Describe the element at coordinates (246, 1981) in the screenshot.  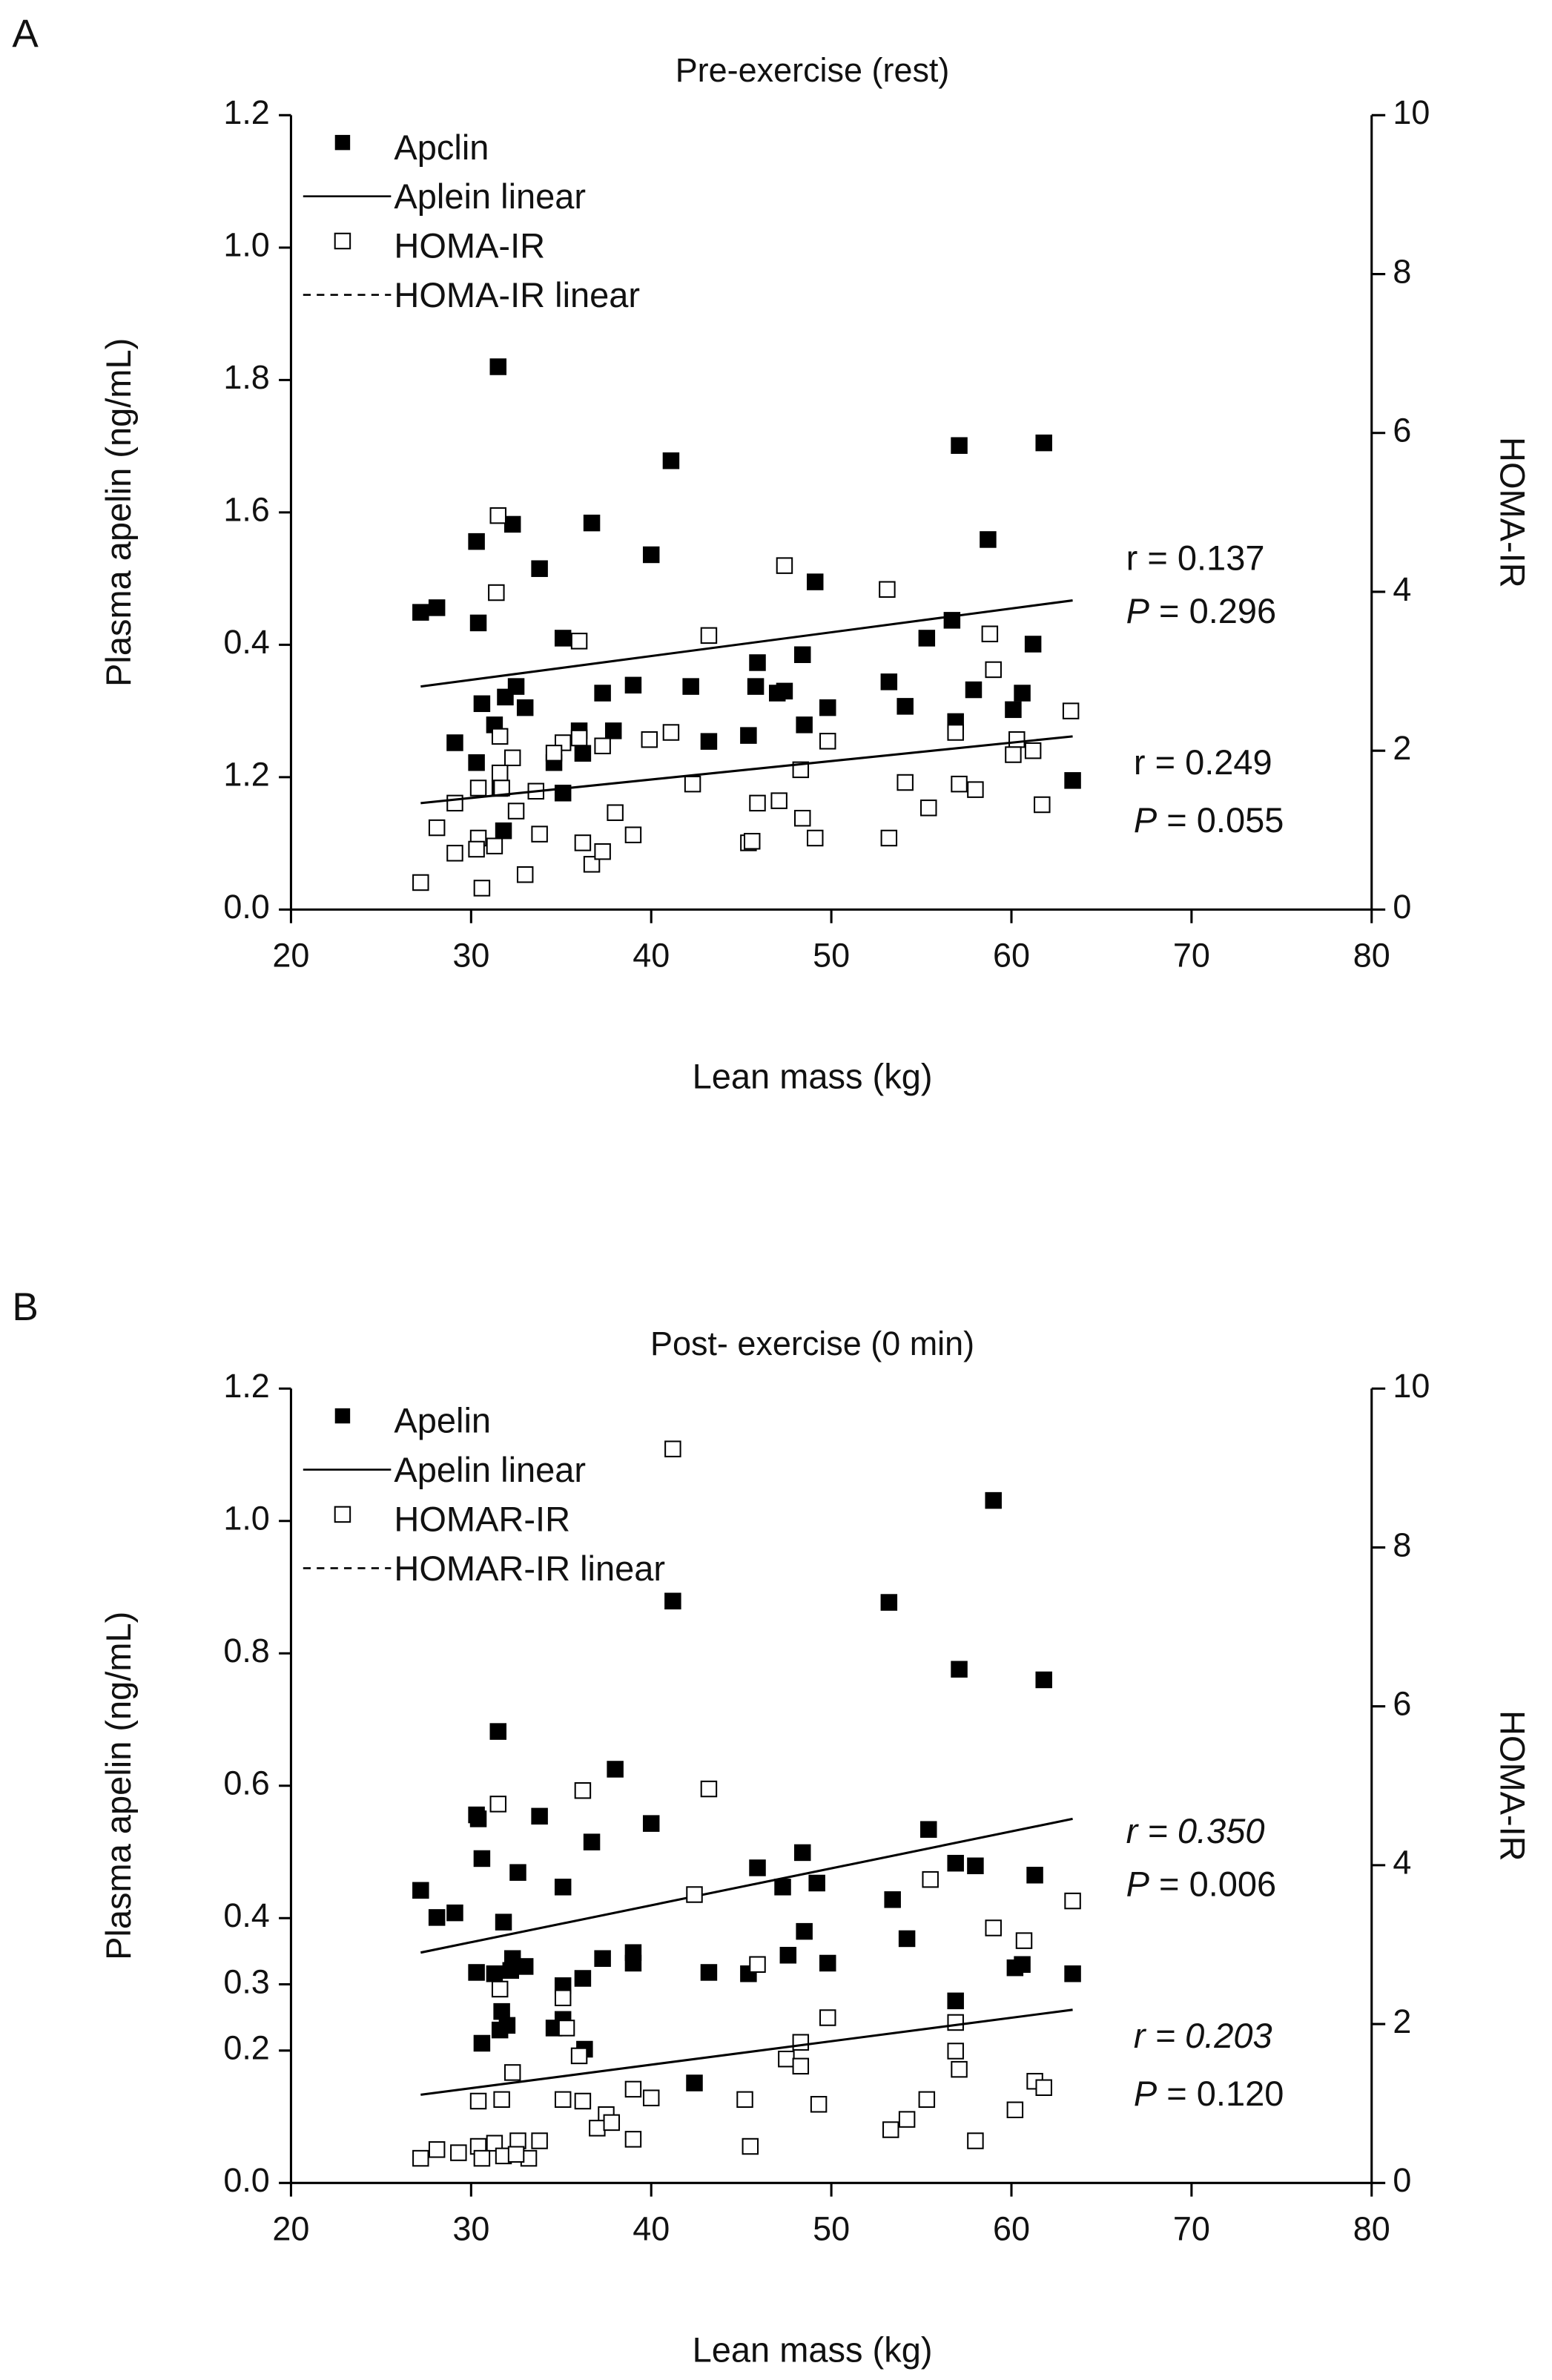
I see `y-tick-label: 0.3` at that location.